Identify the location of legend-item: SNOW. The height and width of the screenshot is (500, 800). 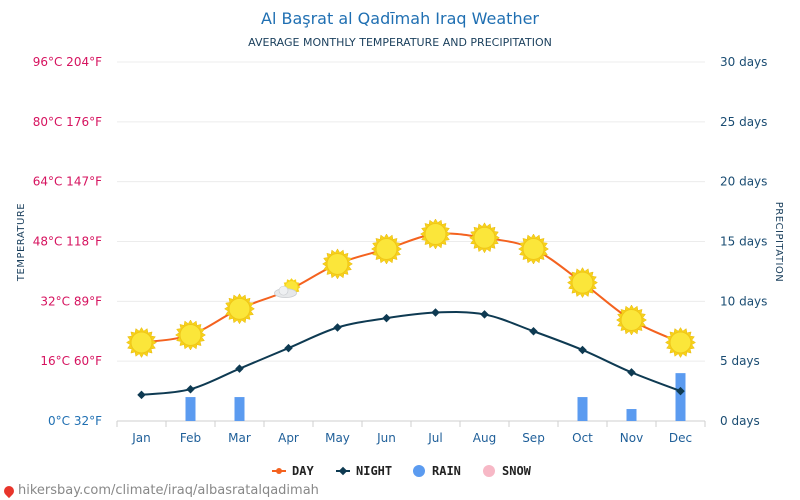
(507, 471).